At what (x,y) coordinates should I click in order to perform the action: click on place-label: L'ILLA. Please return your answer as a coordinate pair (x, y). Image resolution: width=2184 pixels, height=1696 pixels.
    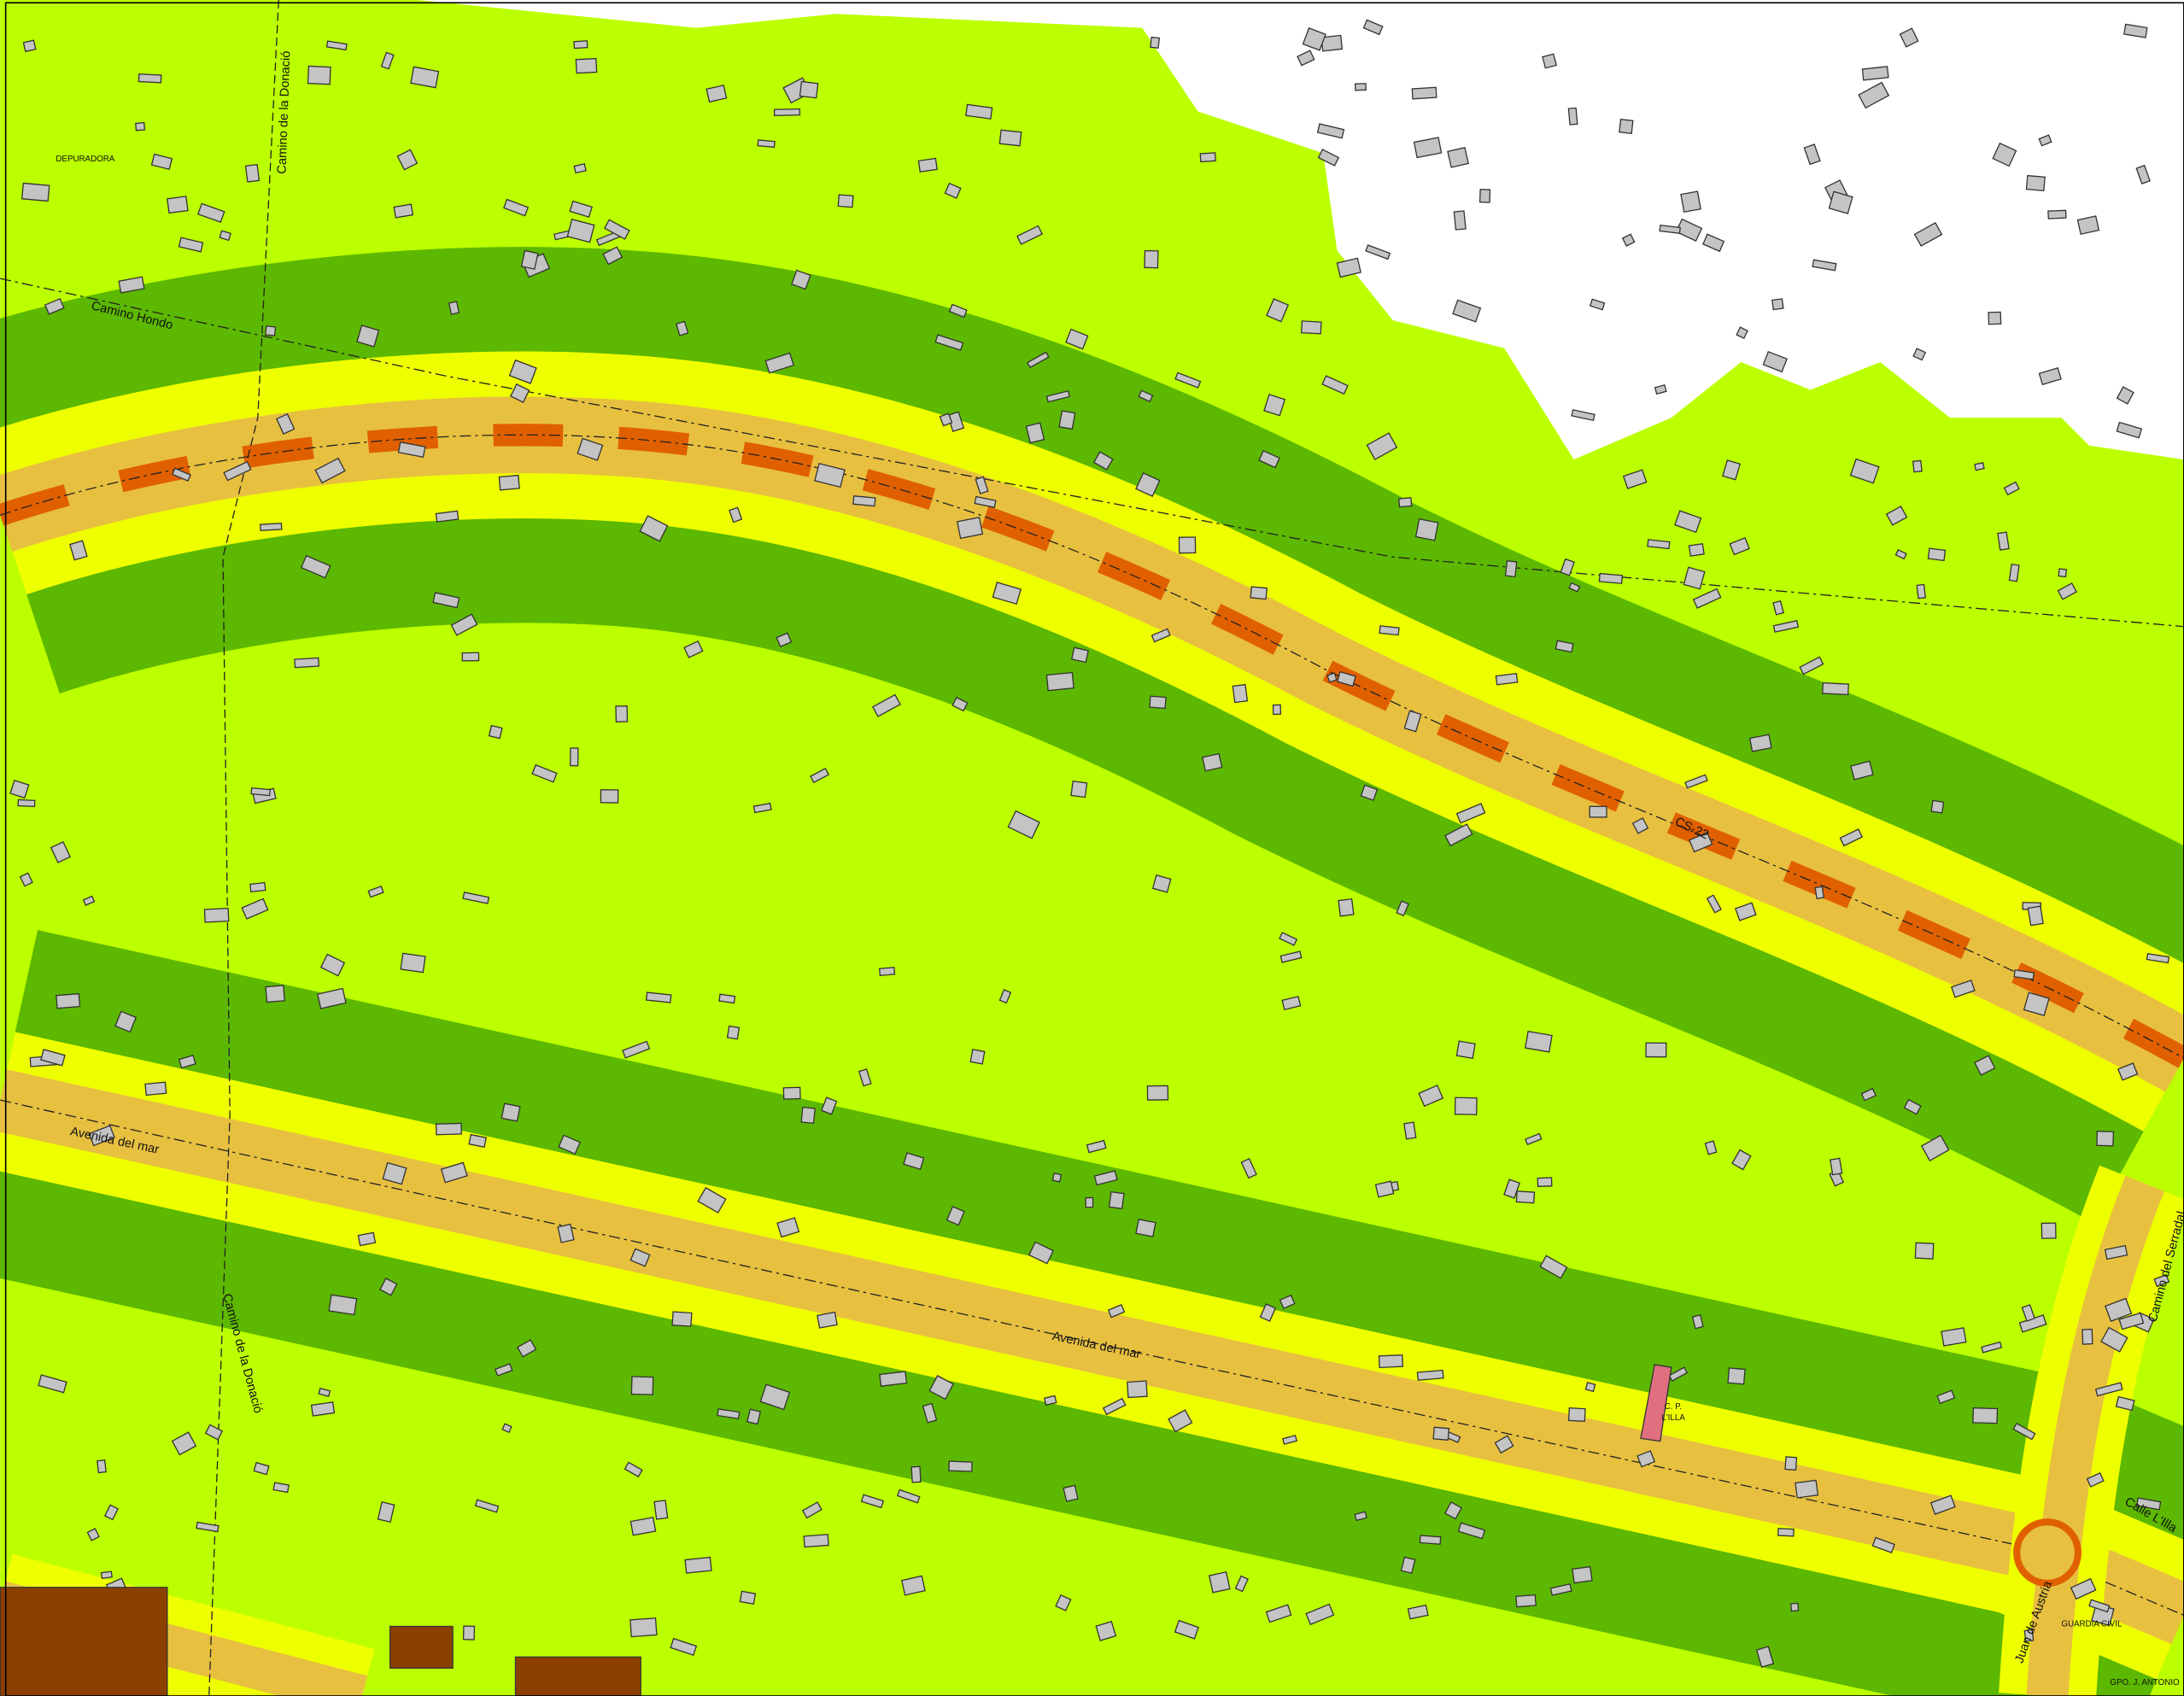
    Looking at the image, I should click on (1673, 1418).